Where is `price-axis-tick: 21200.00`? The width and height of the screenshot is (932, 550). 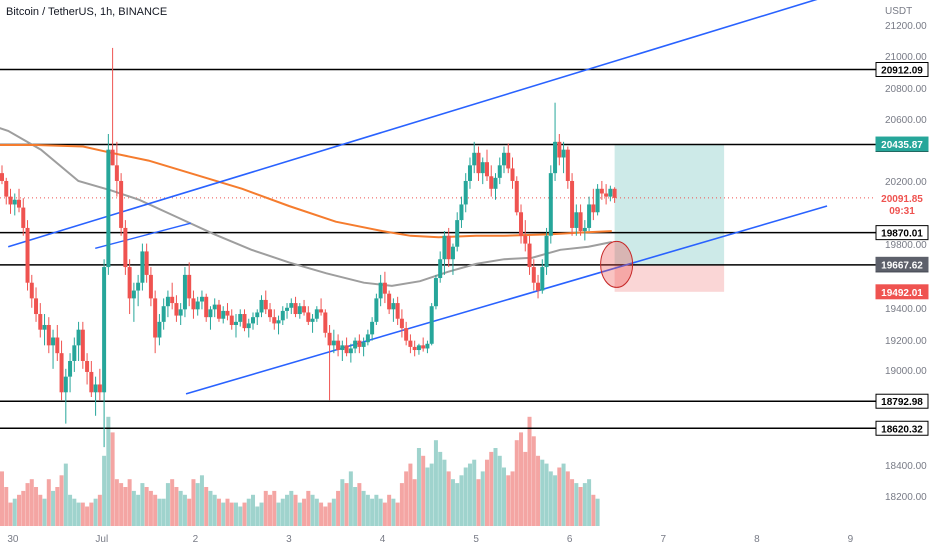
price-axis-tick: 21200.00 is located at coordinates (906, 26).